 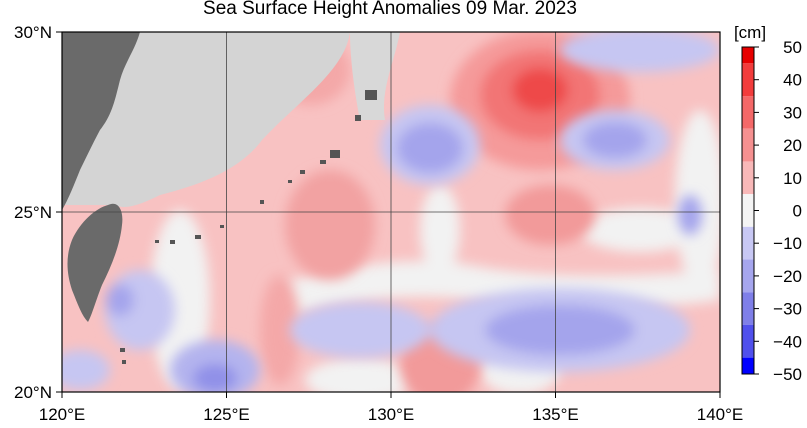 What do you see at coordinates (62, 414) in the screenshot?
I see `lon-label: 120°E` at bounding box center [62, 414].